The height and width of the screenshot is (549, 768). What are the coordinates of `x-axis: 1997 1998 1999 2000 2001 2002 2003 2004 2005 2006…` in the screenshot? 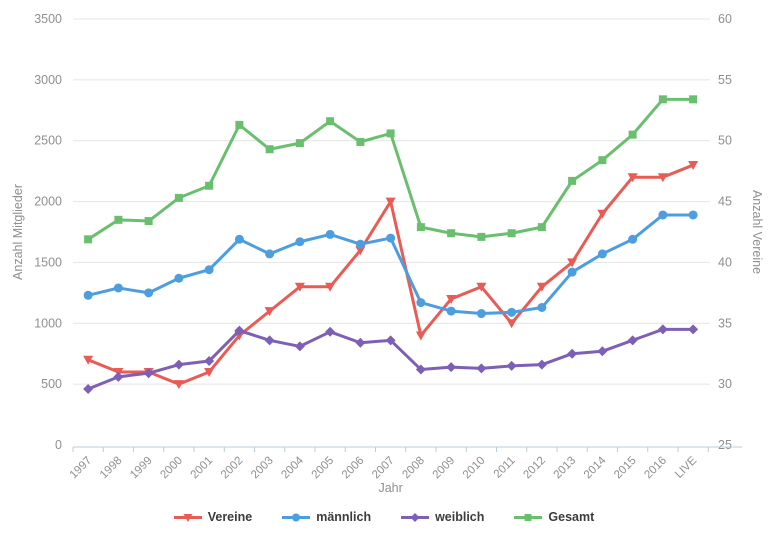 It's located at (405, 464).